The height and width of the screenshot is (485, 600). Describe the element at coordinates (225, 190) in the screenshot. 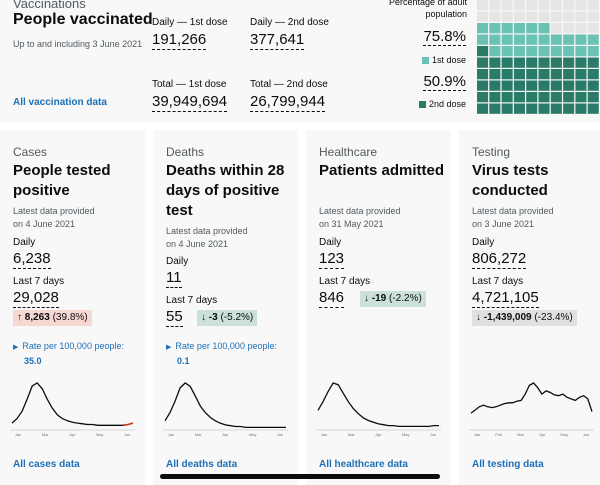

I see `deaths-title: Deaths within 28 days of positive test` at that location.